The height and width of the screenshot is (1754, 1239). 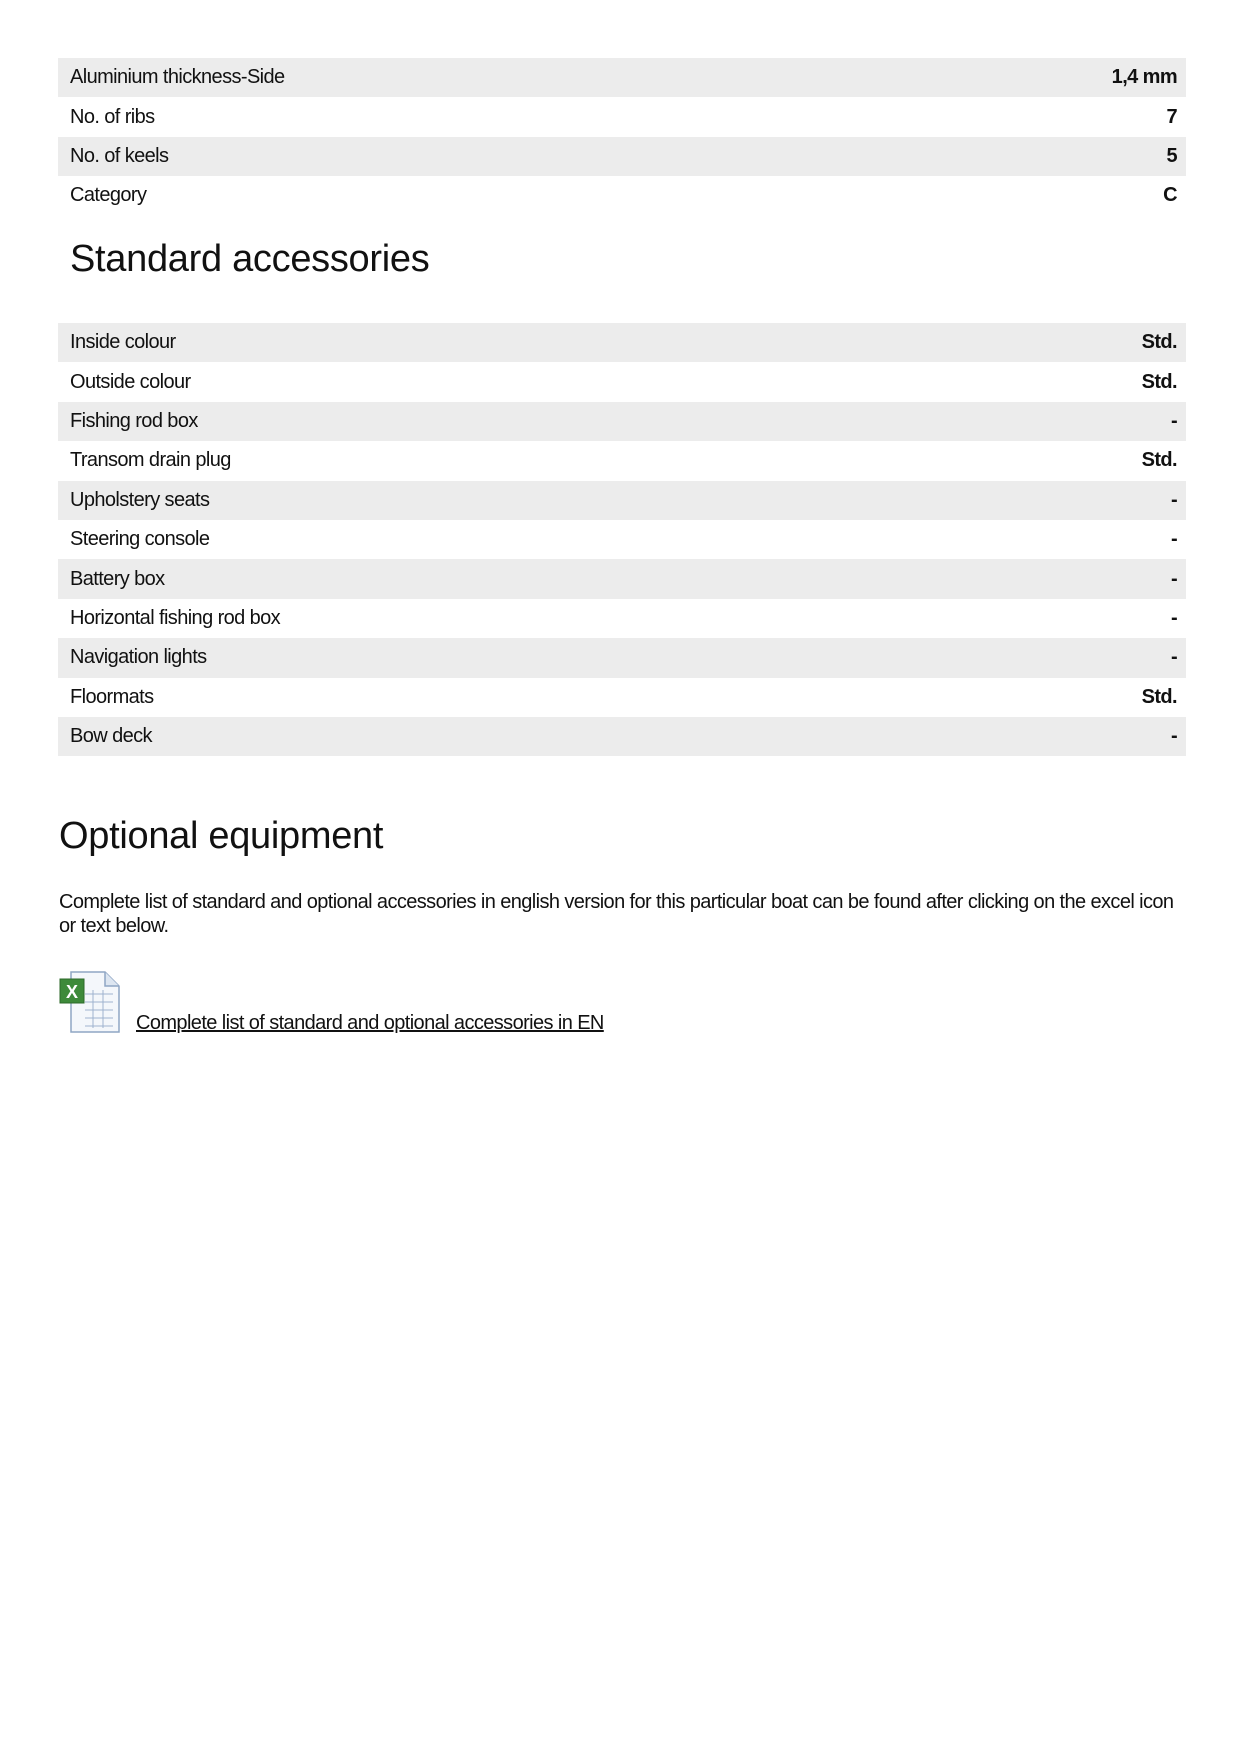 I want to click on row-value: 5, so click(x=1171, y=155).